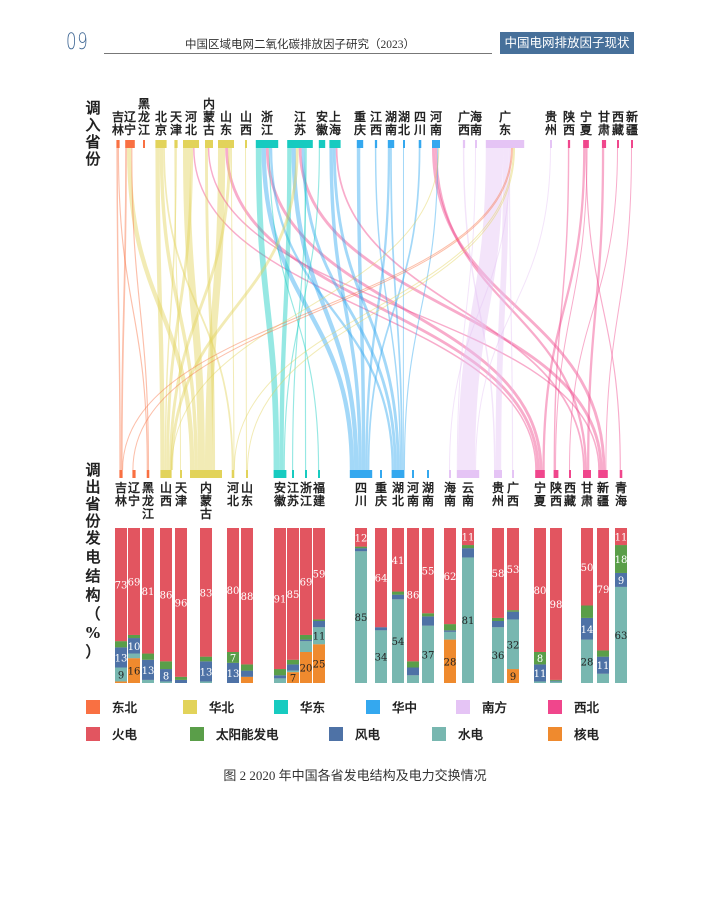  What do you see at coordinates (450, 474) in the screenshot?
I see `export-node-海南` at bounding box center [450, 474].